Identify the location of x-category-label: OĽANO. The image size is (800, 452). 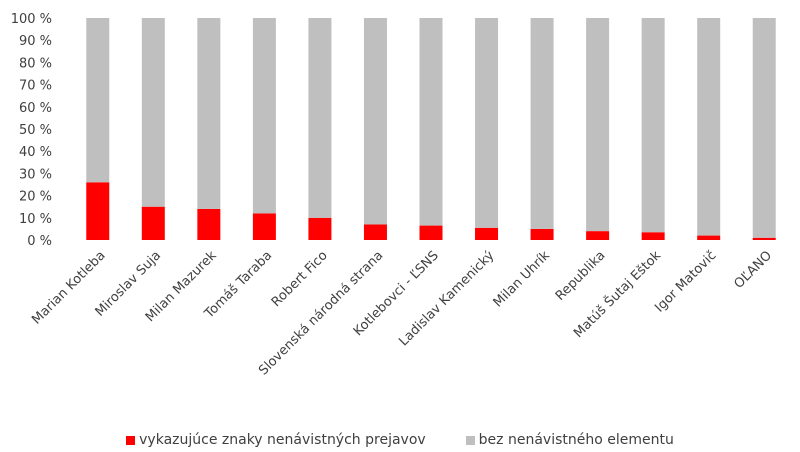
(753, 270).